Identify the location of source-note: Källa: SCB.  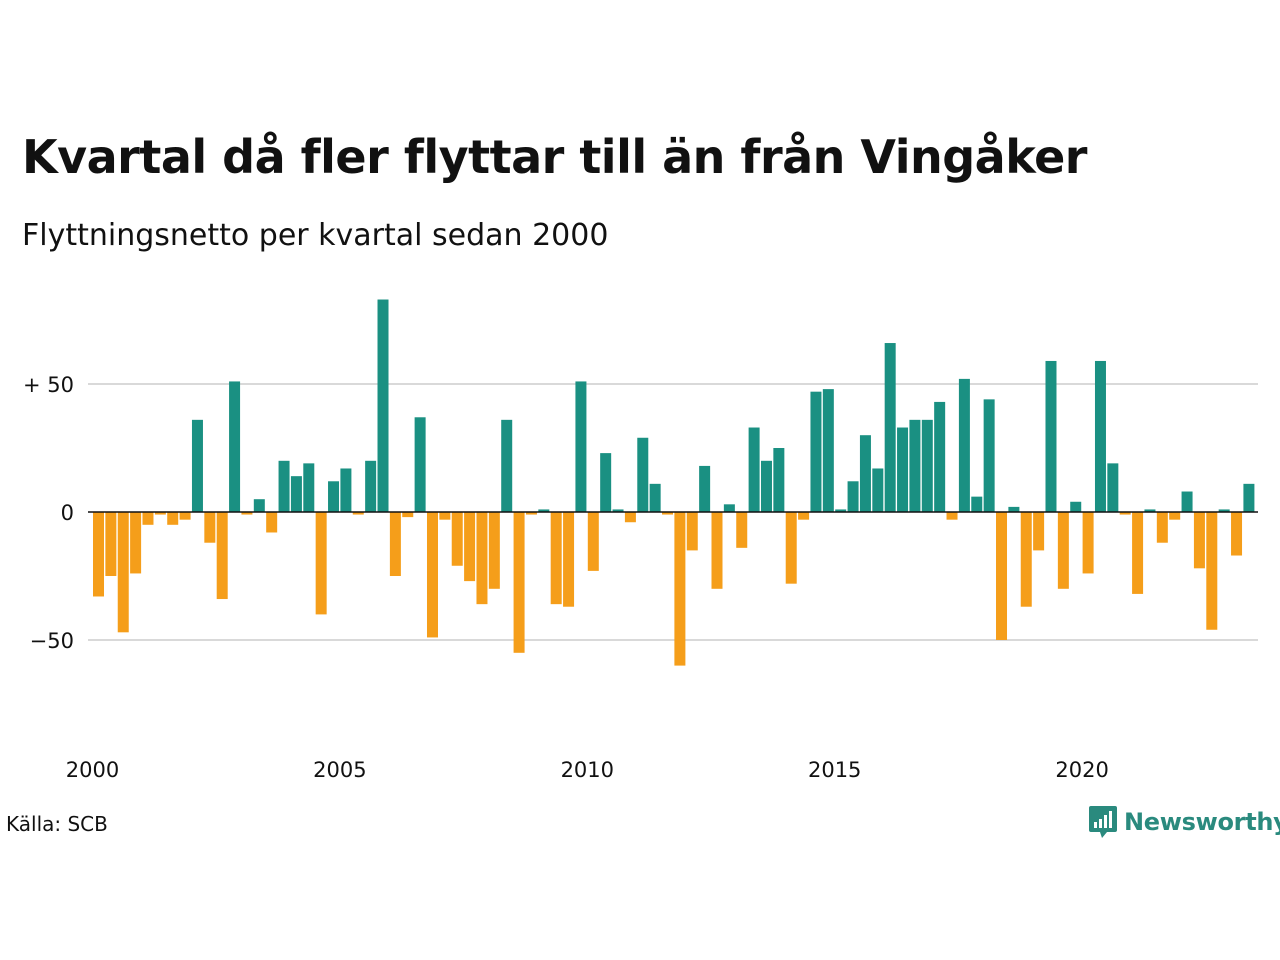
(57, 824).